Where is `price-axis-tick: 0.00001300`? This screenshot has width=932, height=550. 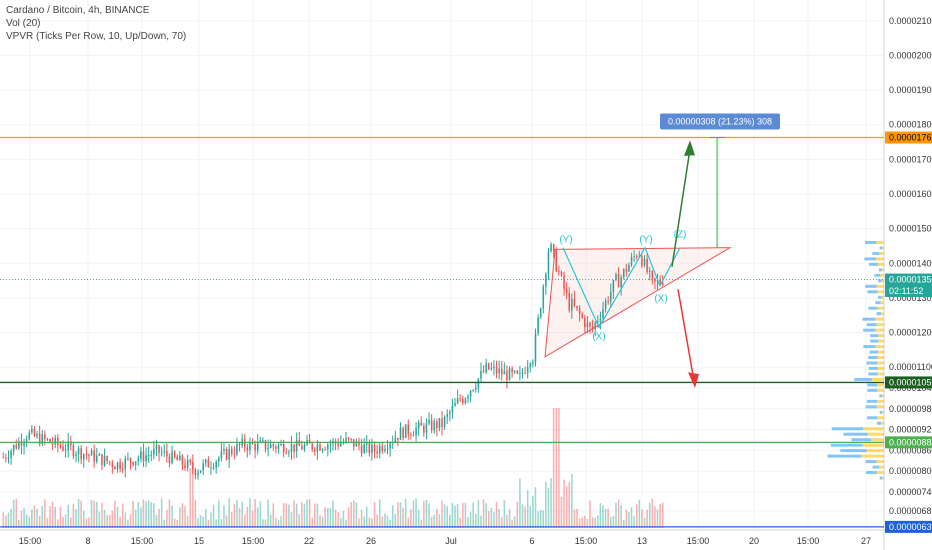
price-axis-tick: 0.00001300 is located at coordinates (910, 298).